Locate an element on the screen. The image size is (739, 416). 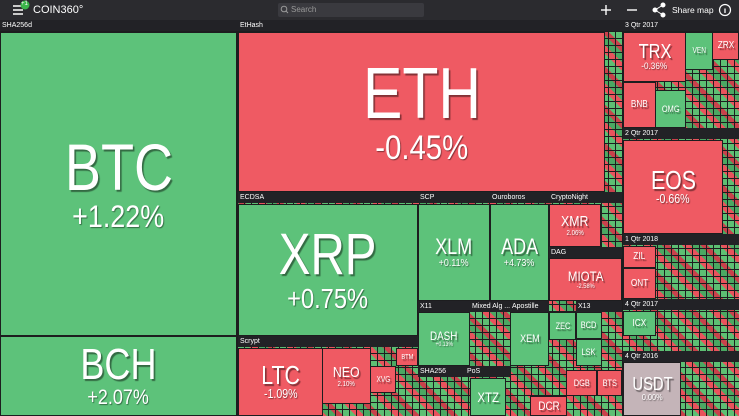
coin-symbol: NEO is located at coordinates (346, 372).